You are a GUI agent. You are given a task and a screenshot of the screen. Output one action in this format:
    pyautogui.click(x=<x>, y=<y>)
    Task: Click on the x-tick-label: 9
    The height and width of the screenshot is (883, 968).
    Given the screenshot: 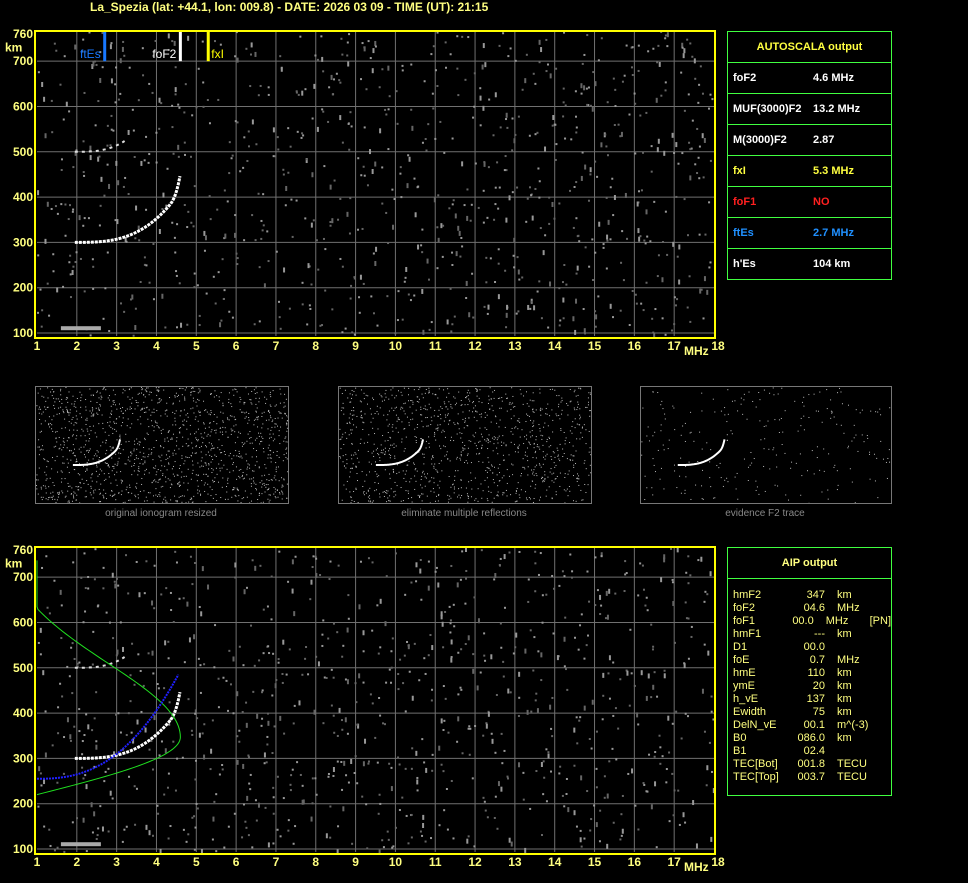 What is the action you would take?
    pyautogui.click(x=355, y=862)
    